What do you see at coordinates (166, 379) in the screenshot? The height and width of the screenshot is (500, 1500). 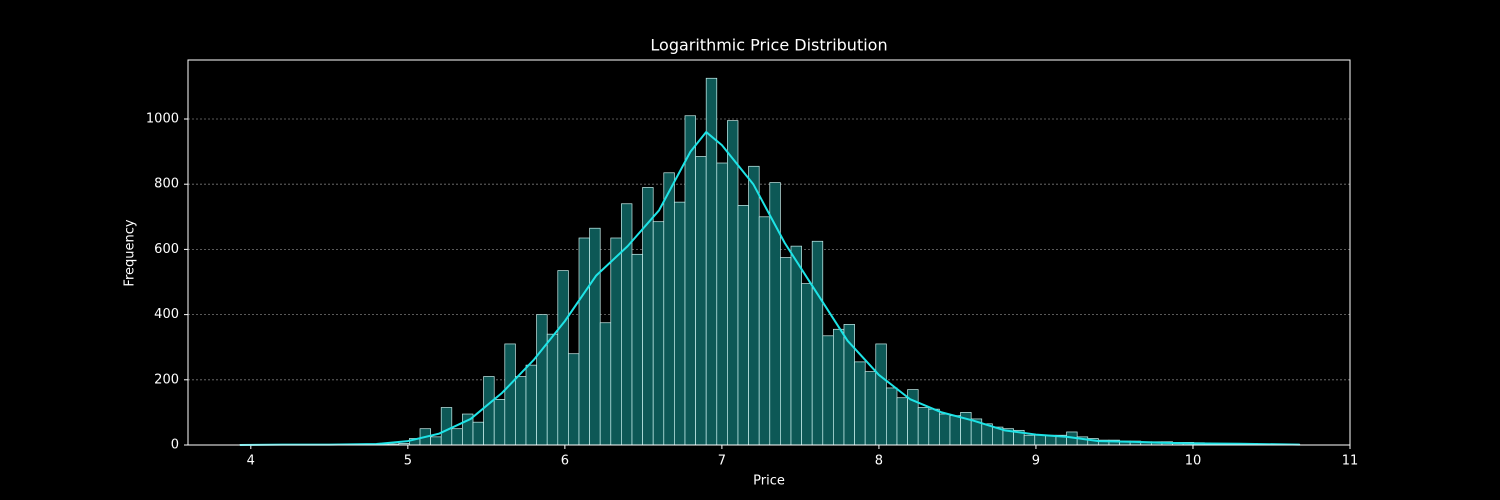 I see `y-tick-label: 200` at bounding box center [166, 379].